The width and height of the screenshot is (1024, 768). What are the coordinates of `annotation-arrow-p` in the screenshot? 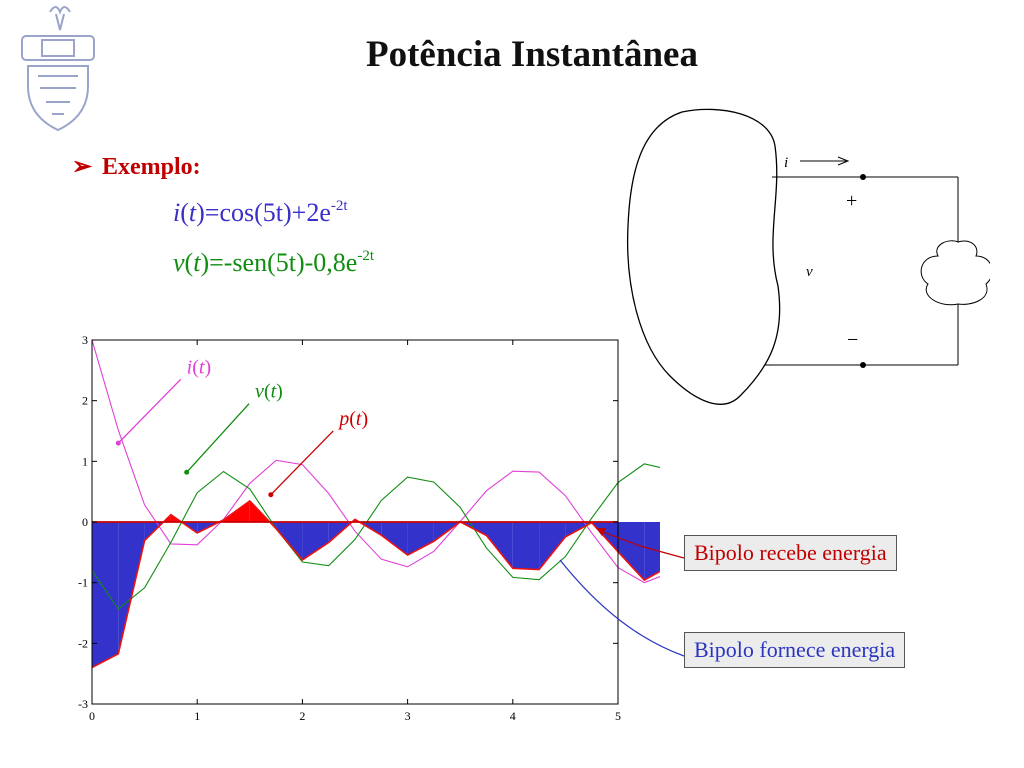 It's located at (302, 463).